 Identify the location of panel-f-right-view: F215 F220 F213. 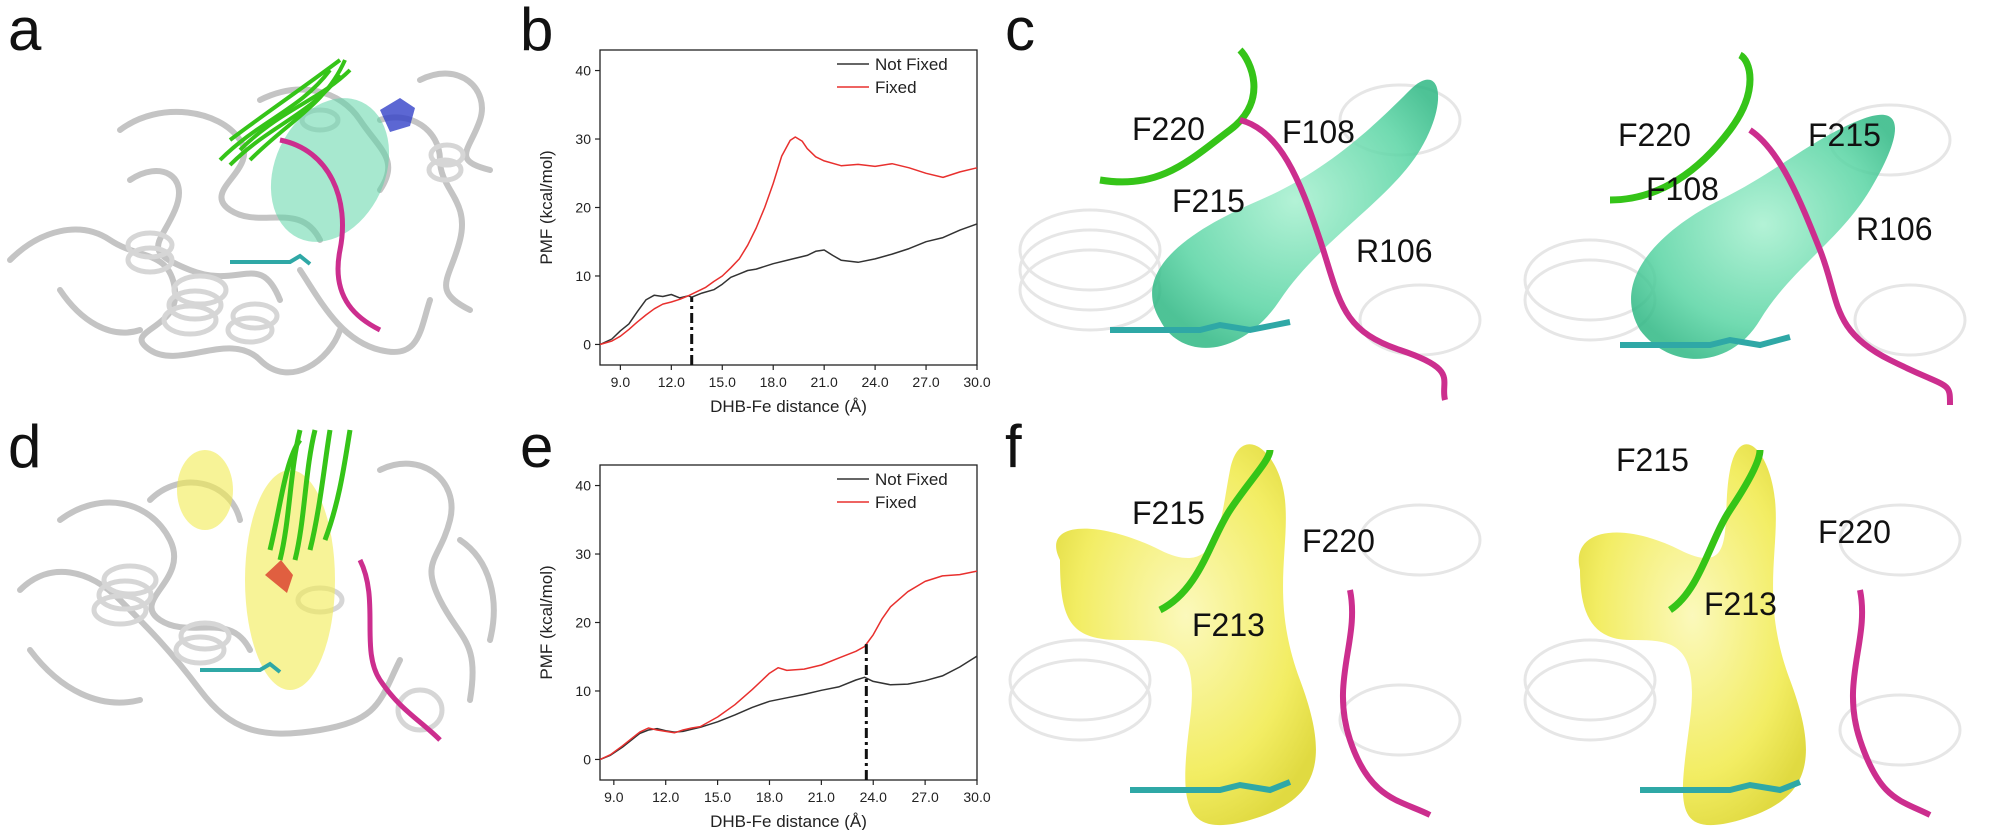
(1750, 633).